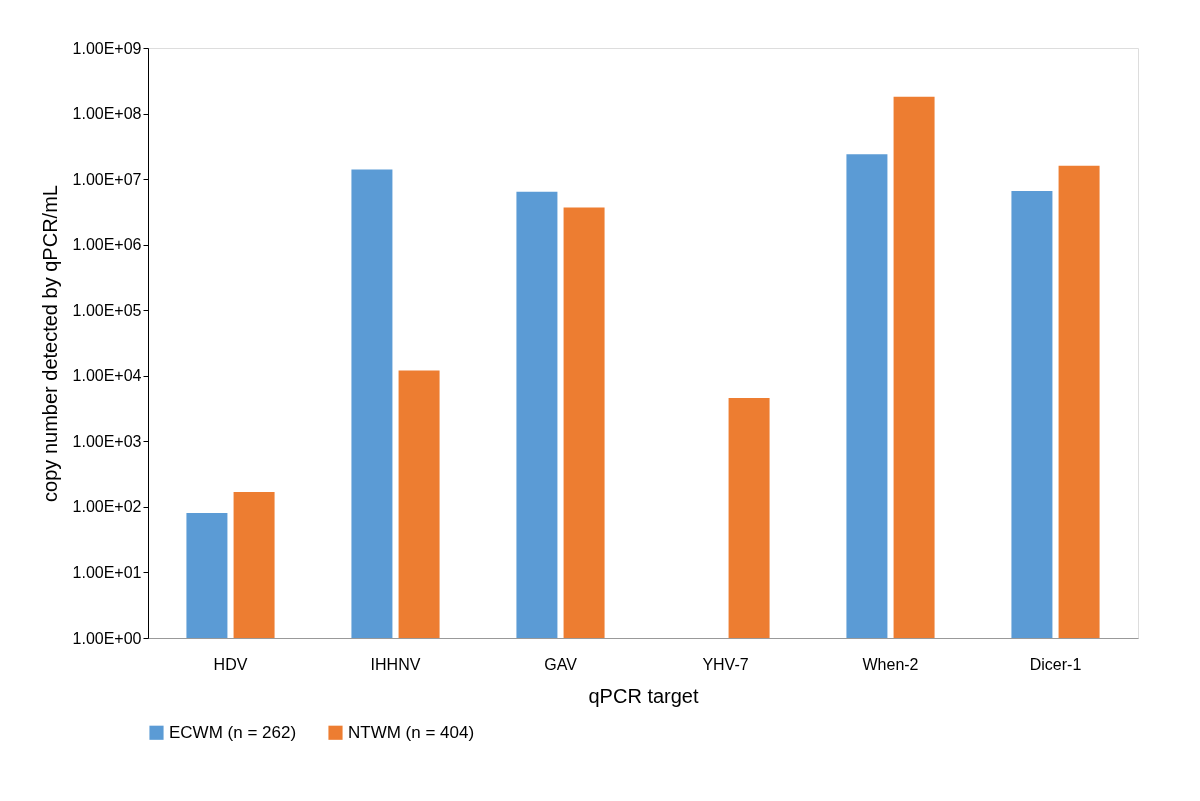 The width and height of the screenshot is (1200, 801). I want to click on y-tick-label: 1.00E+03, so click(107, 441).